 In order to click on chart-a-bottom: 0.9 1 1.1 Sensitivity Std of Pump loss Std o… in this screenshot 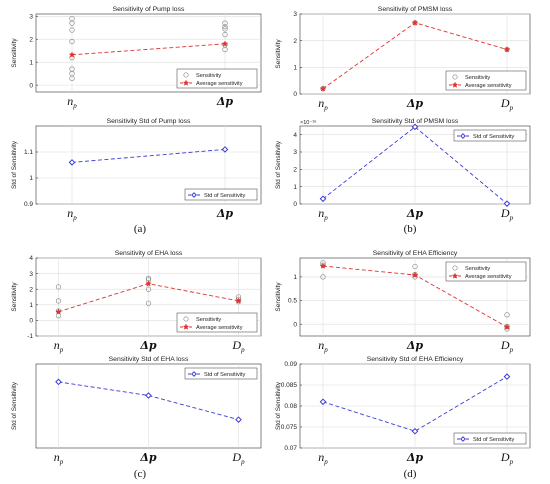, I will do `click(136, 170)`.